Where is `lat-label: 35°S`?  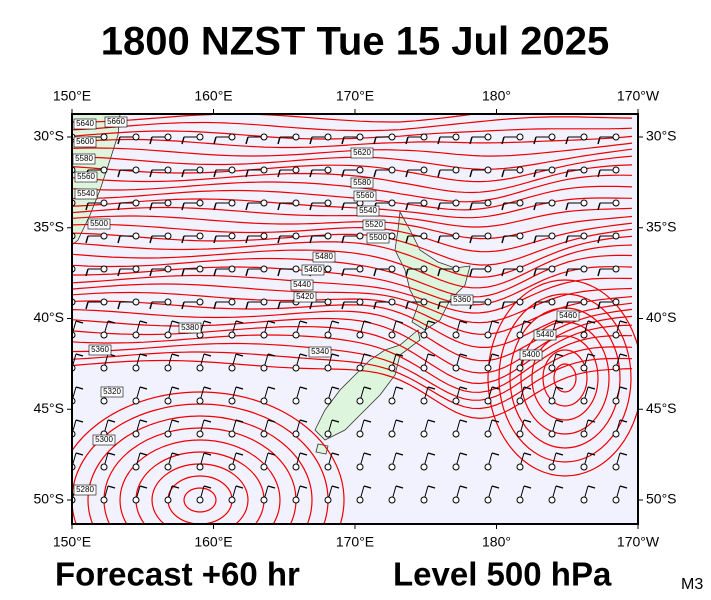
lat-label: 35°S is located at coordinates (661, 226).